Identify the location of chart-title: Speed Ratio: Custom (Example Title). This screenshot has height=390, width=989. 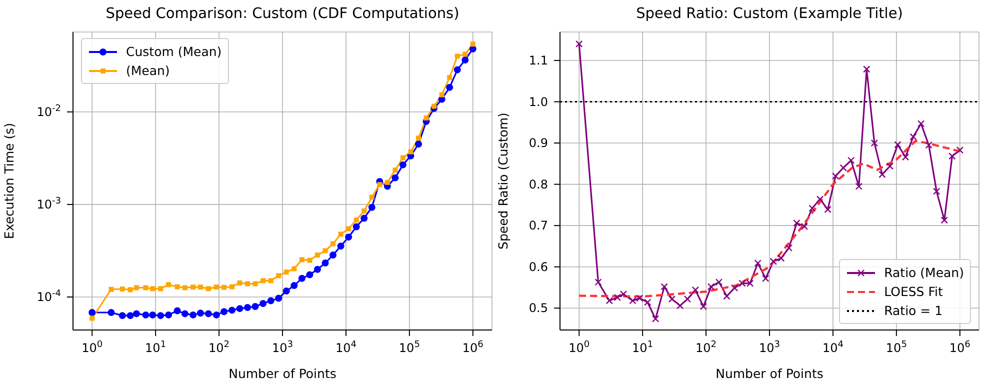
(769, 14).